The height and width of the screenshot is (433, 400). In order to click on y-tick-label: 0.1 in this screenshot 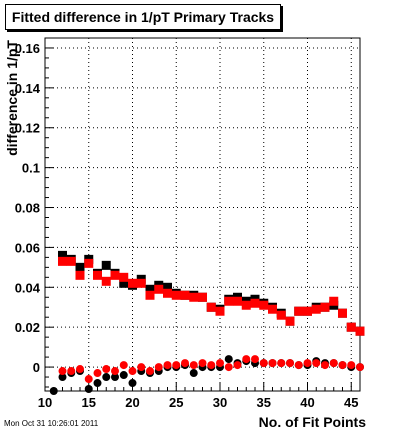, I will do `click(31, 168)`.